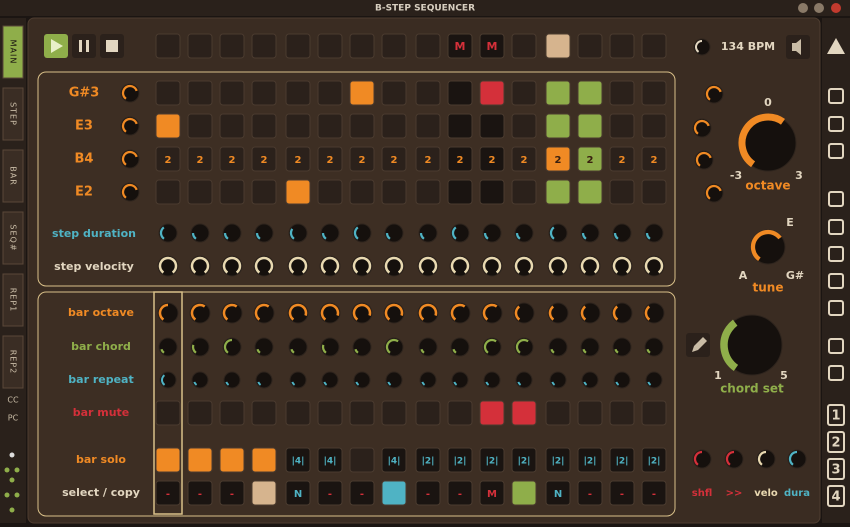 Image resolution: width=850 pixels, height=527 pixels. I want to click on close, so click(836, 8).